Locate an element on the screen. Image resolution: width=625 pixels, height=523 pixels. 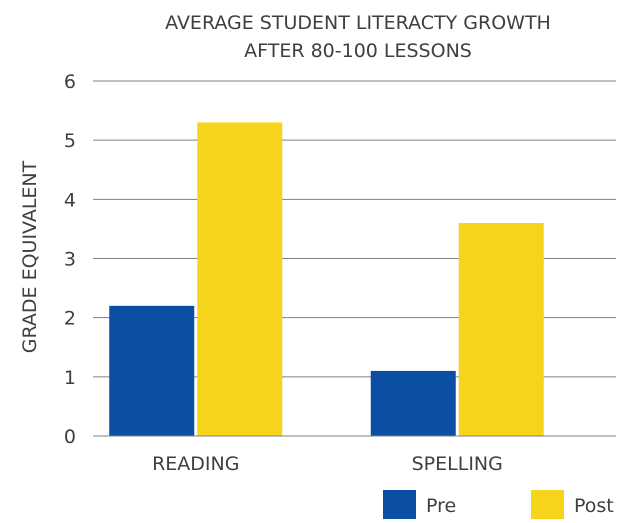
legend-label-post: Post is located at coordinates (594, 506).